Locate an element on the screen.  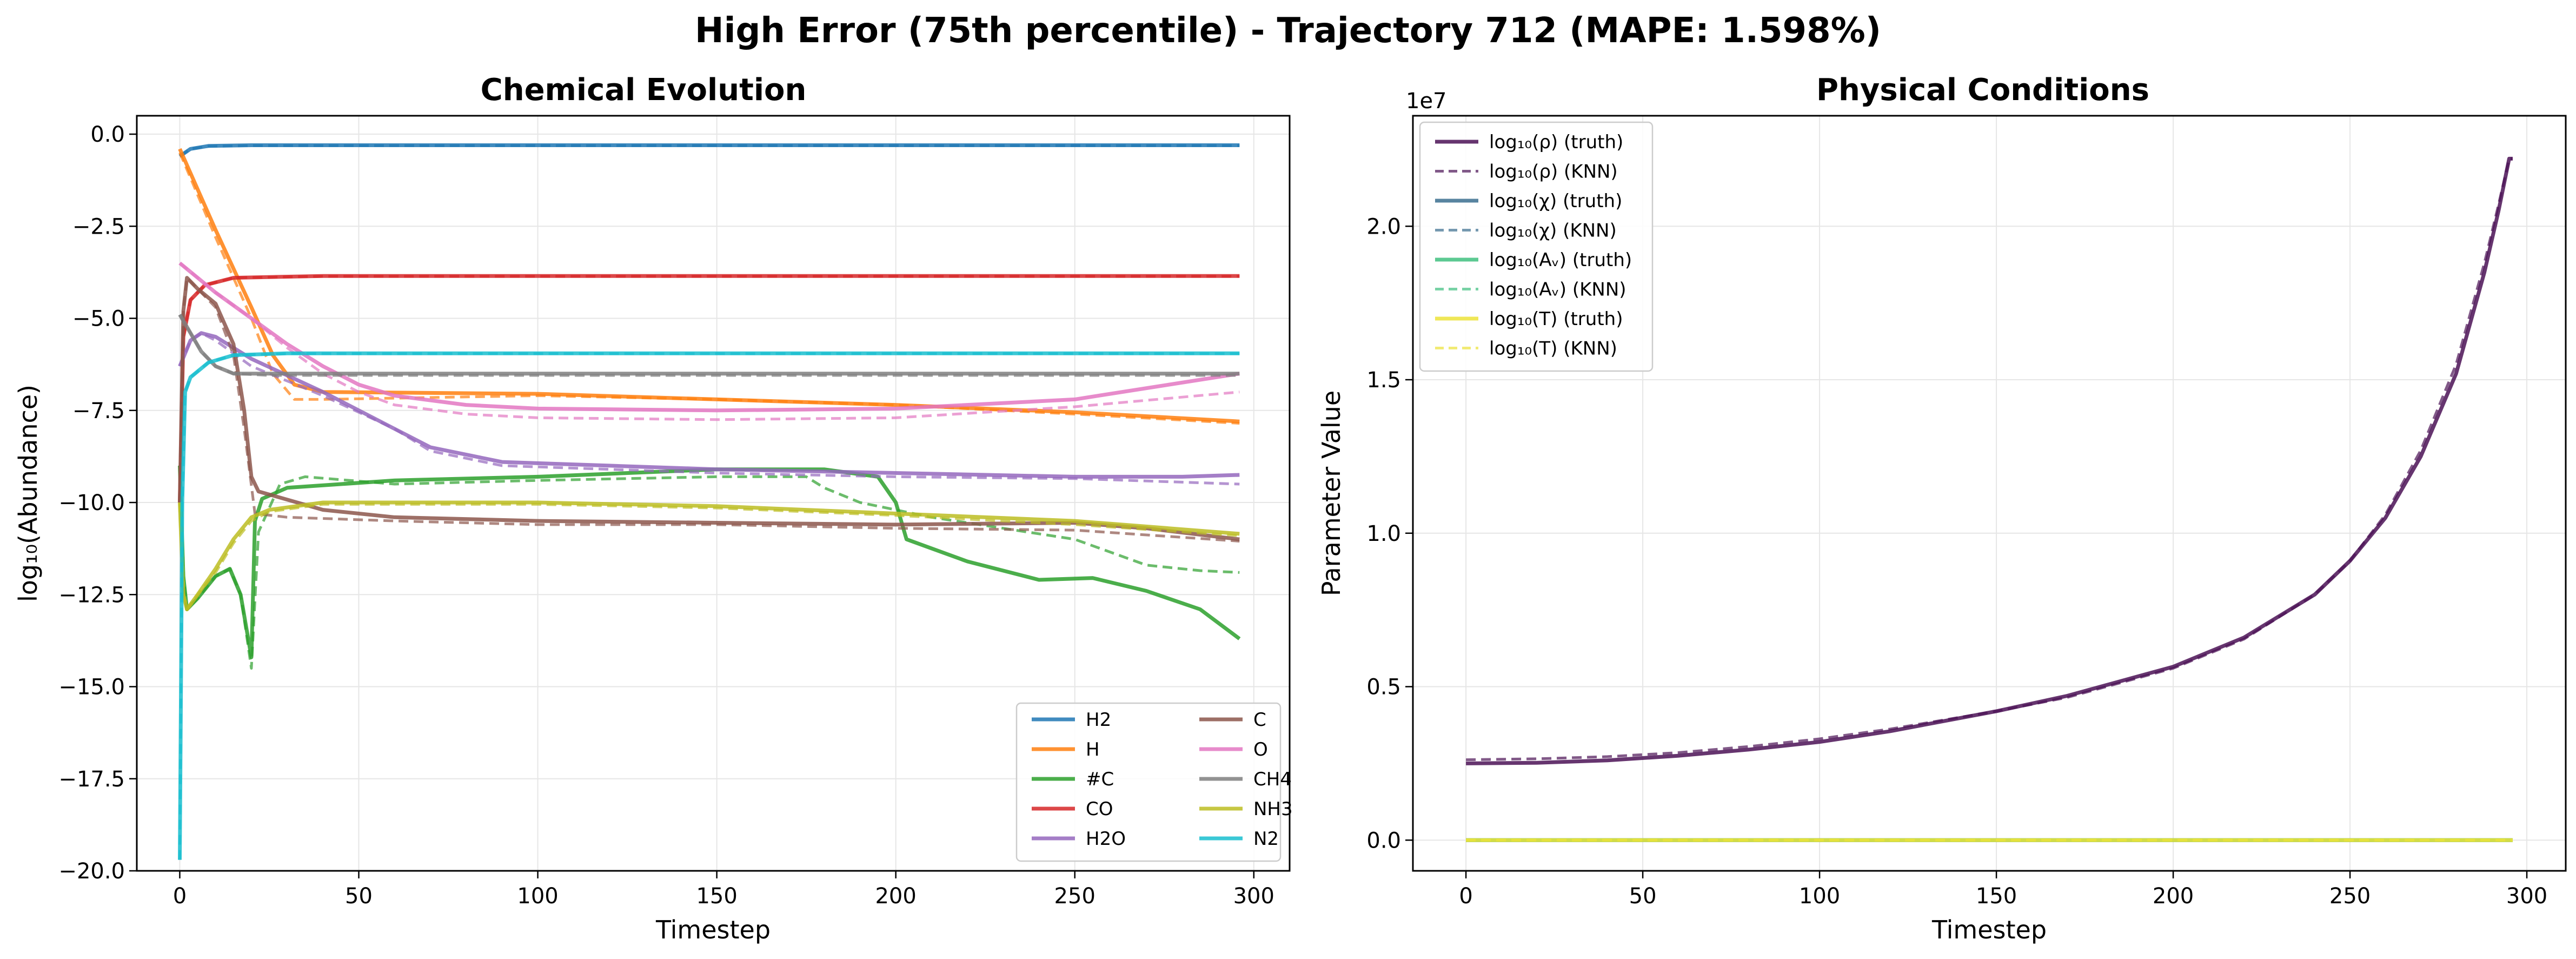
y-tick-label: −5.0 is located at coordinates (98, 320).